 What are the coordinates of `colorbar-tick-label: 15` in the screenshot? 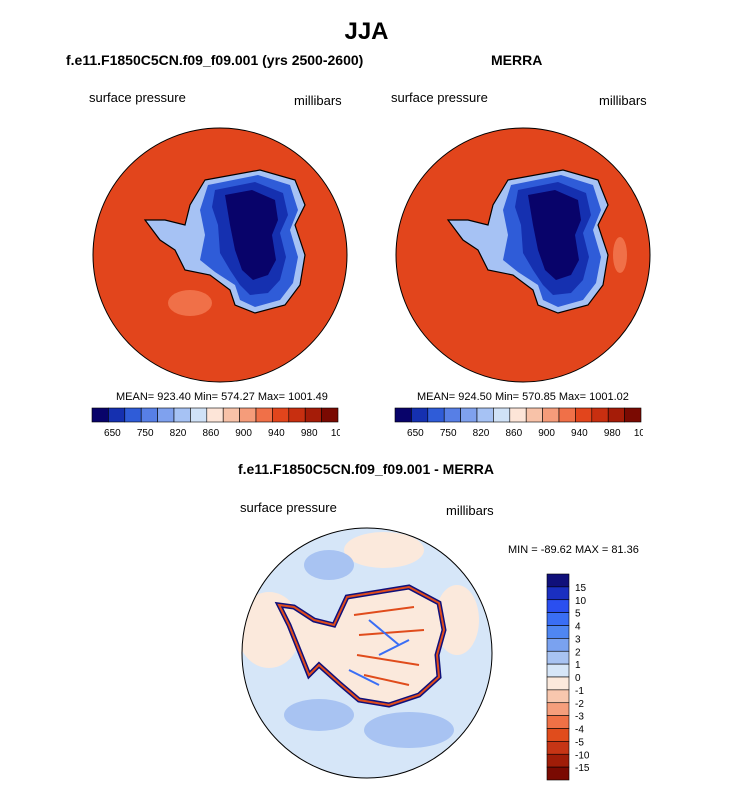 It's located at (581, 588).